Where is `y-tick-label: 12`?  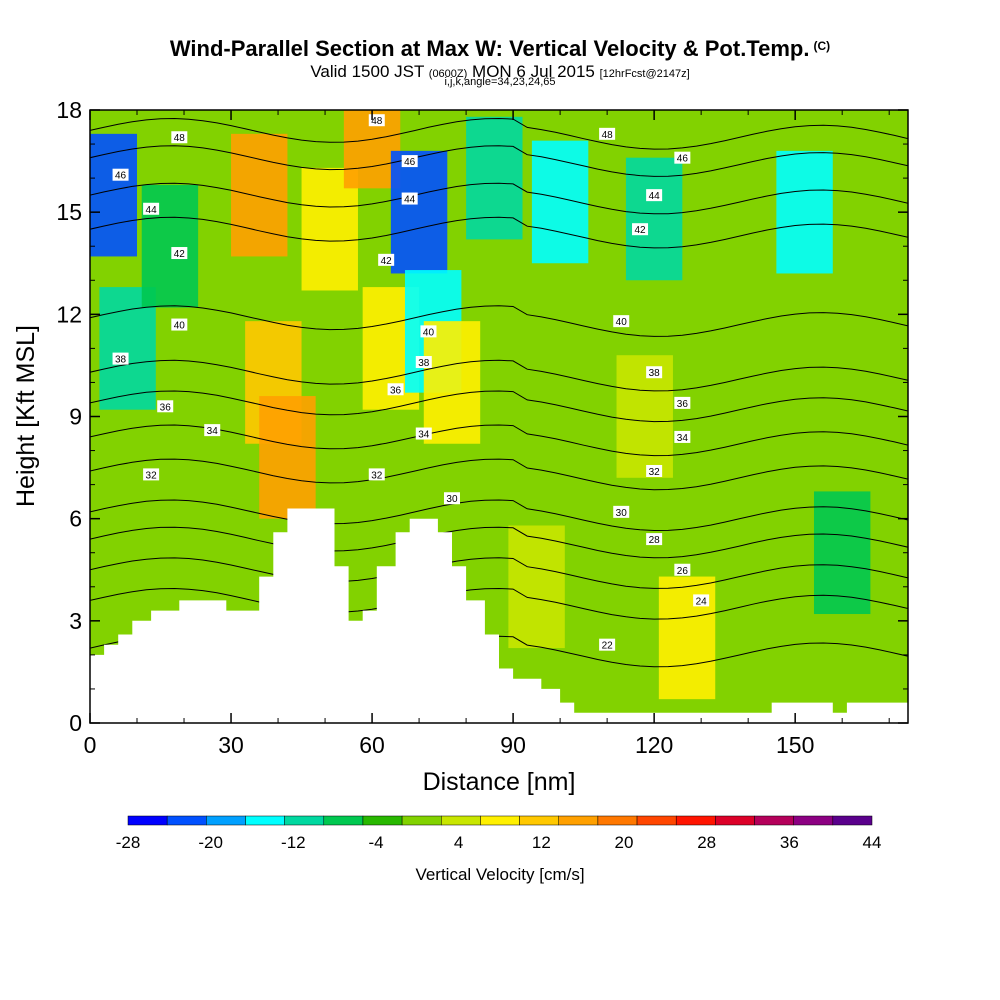
y-tick-label: 12 is located at coordinates (69, 314).